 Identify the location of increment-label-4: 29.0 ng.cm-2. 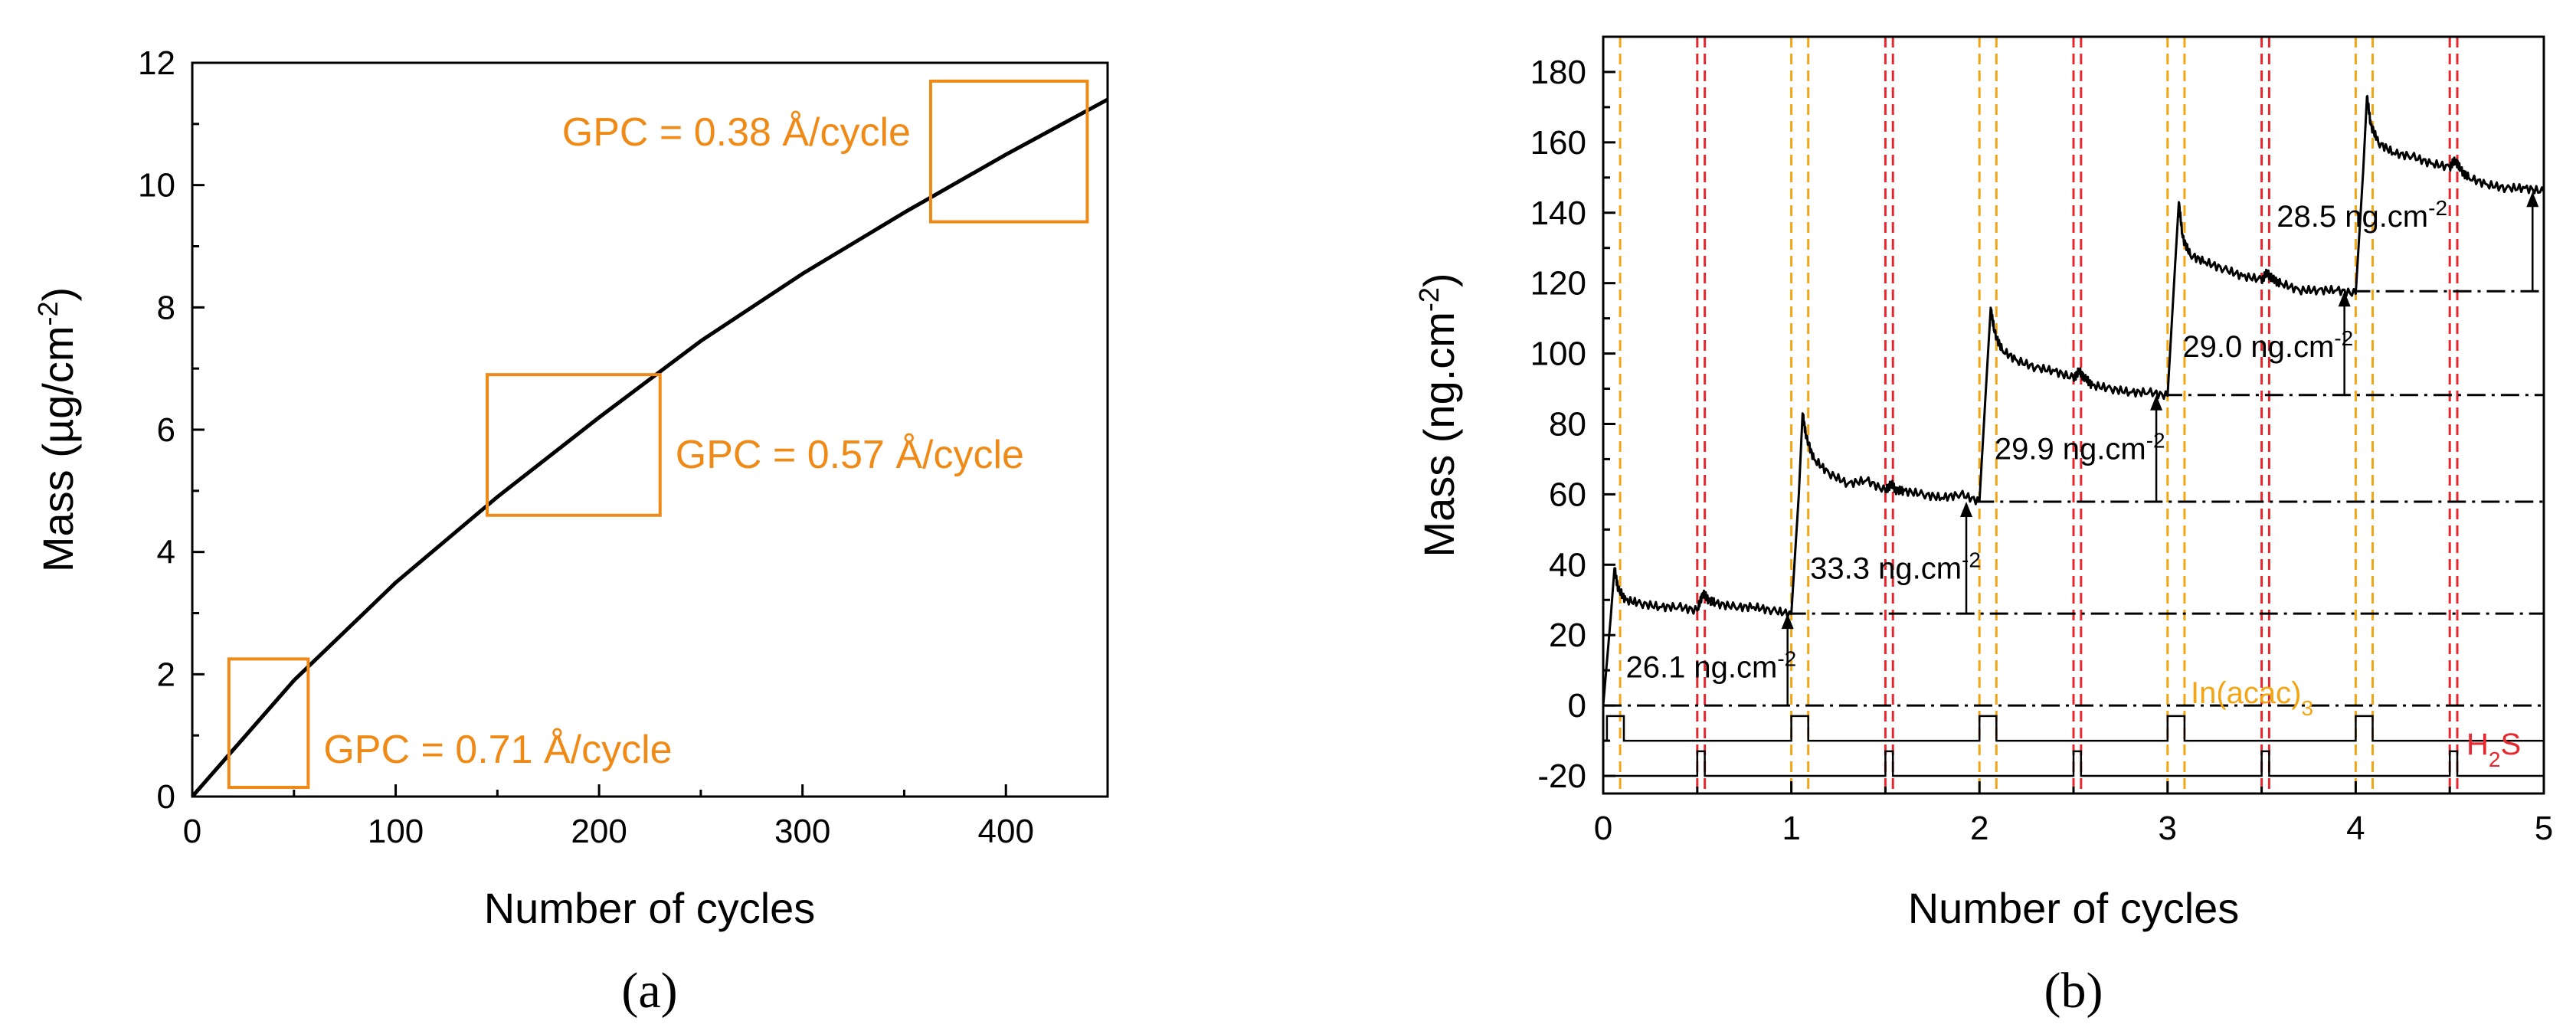
(2267, 345).